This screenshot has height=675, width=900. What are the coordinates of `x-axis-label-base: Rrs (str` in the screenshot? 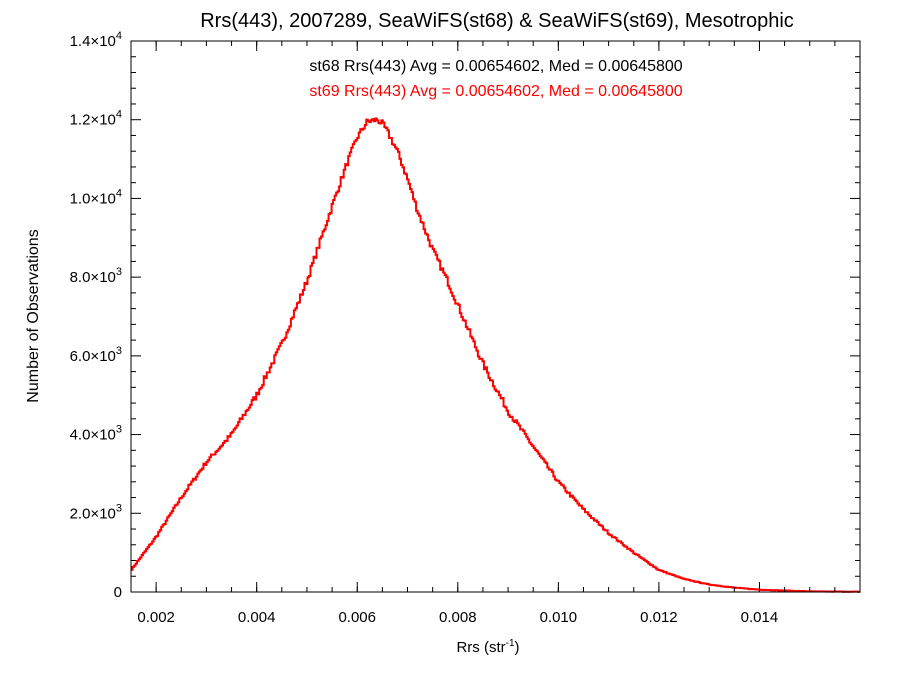 It's located at (480, 647).